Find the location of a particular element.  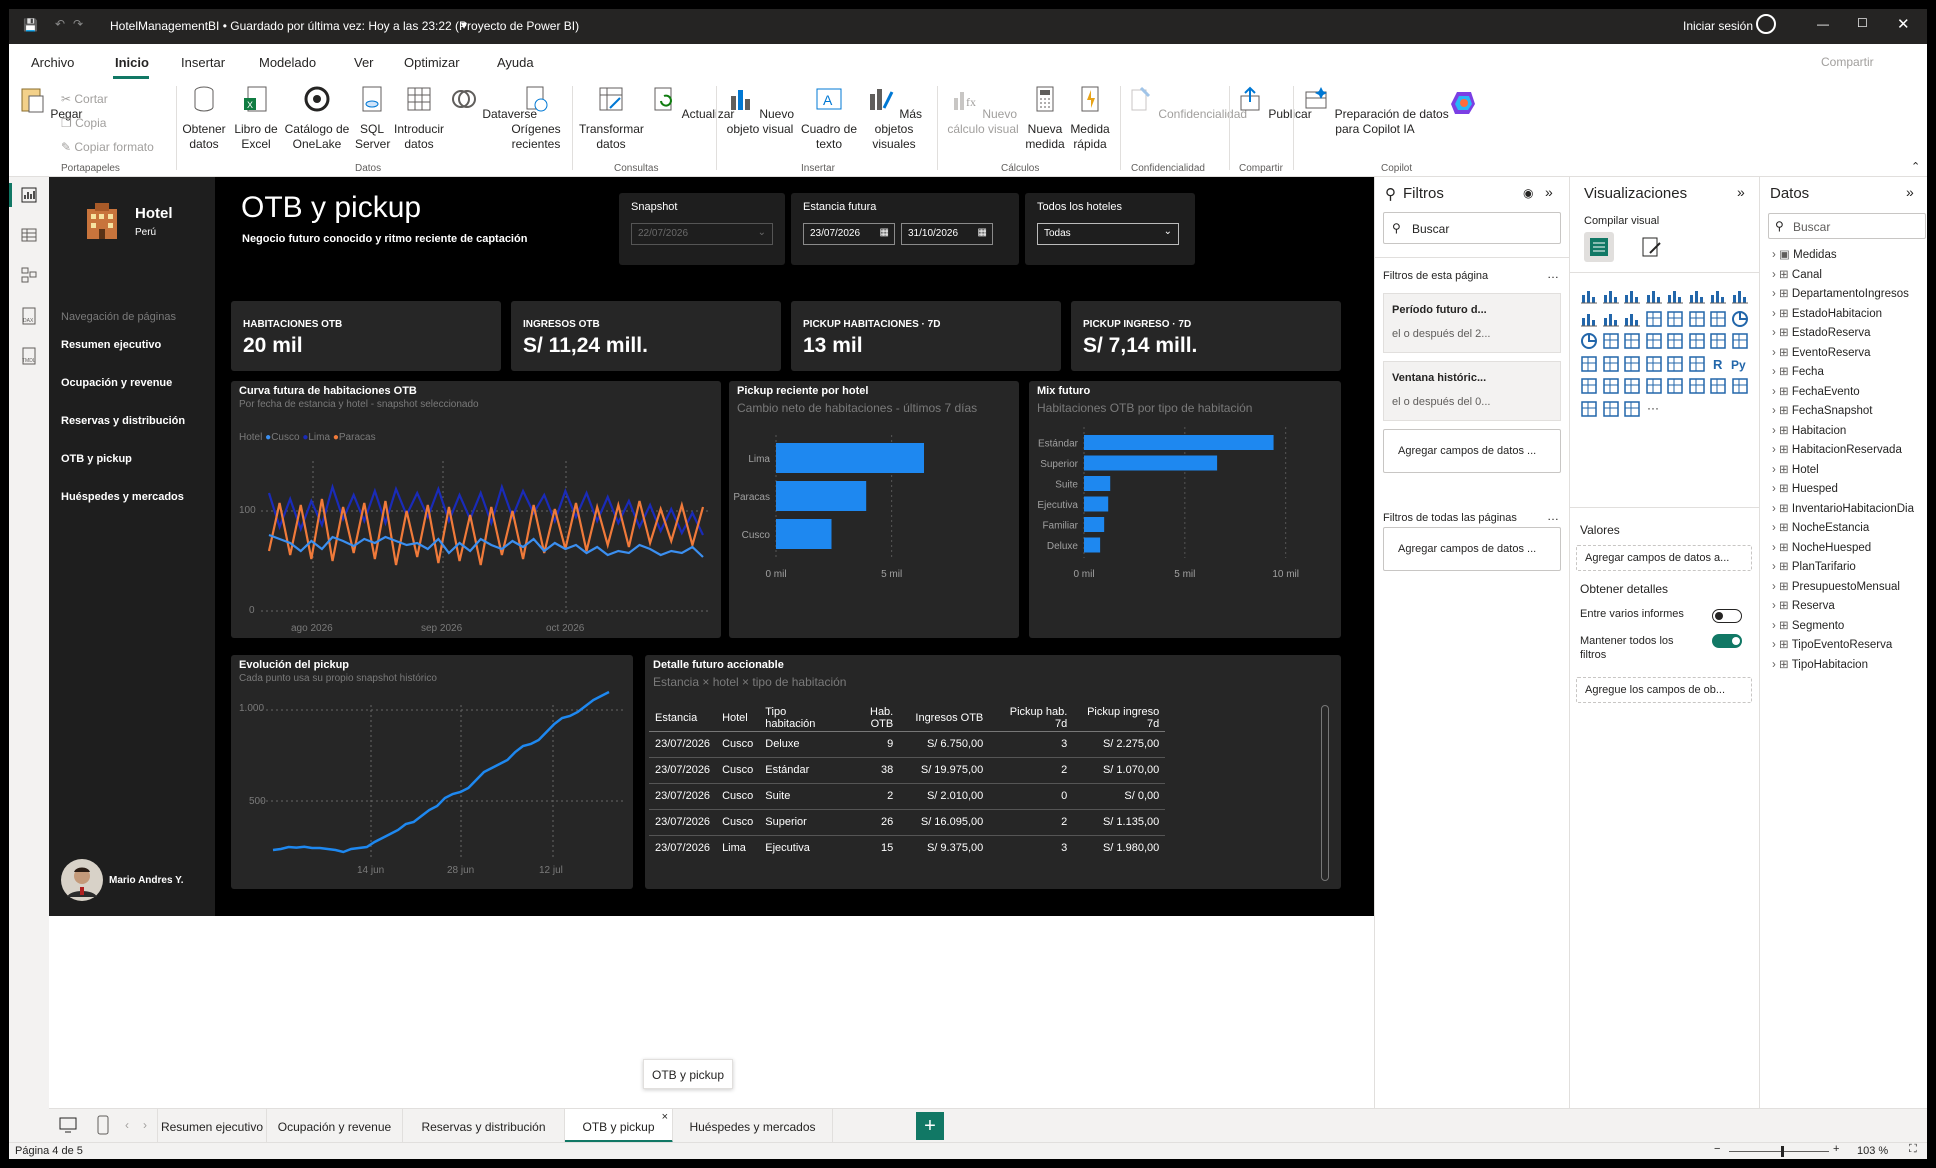

python-icon: Py is located at coordinates (1740, 364).